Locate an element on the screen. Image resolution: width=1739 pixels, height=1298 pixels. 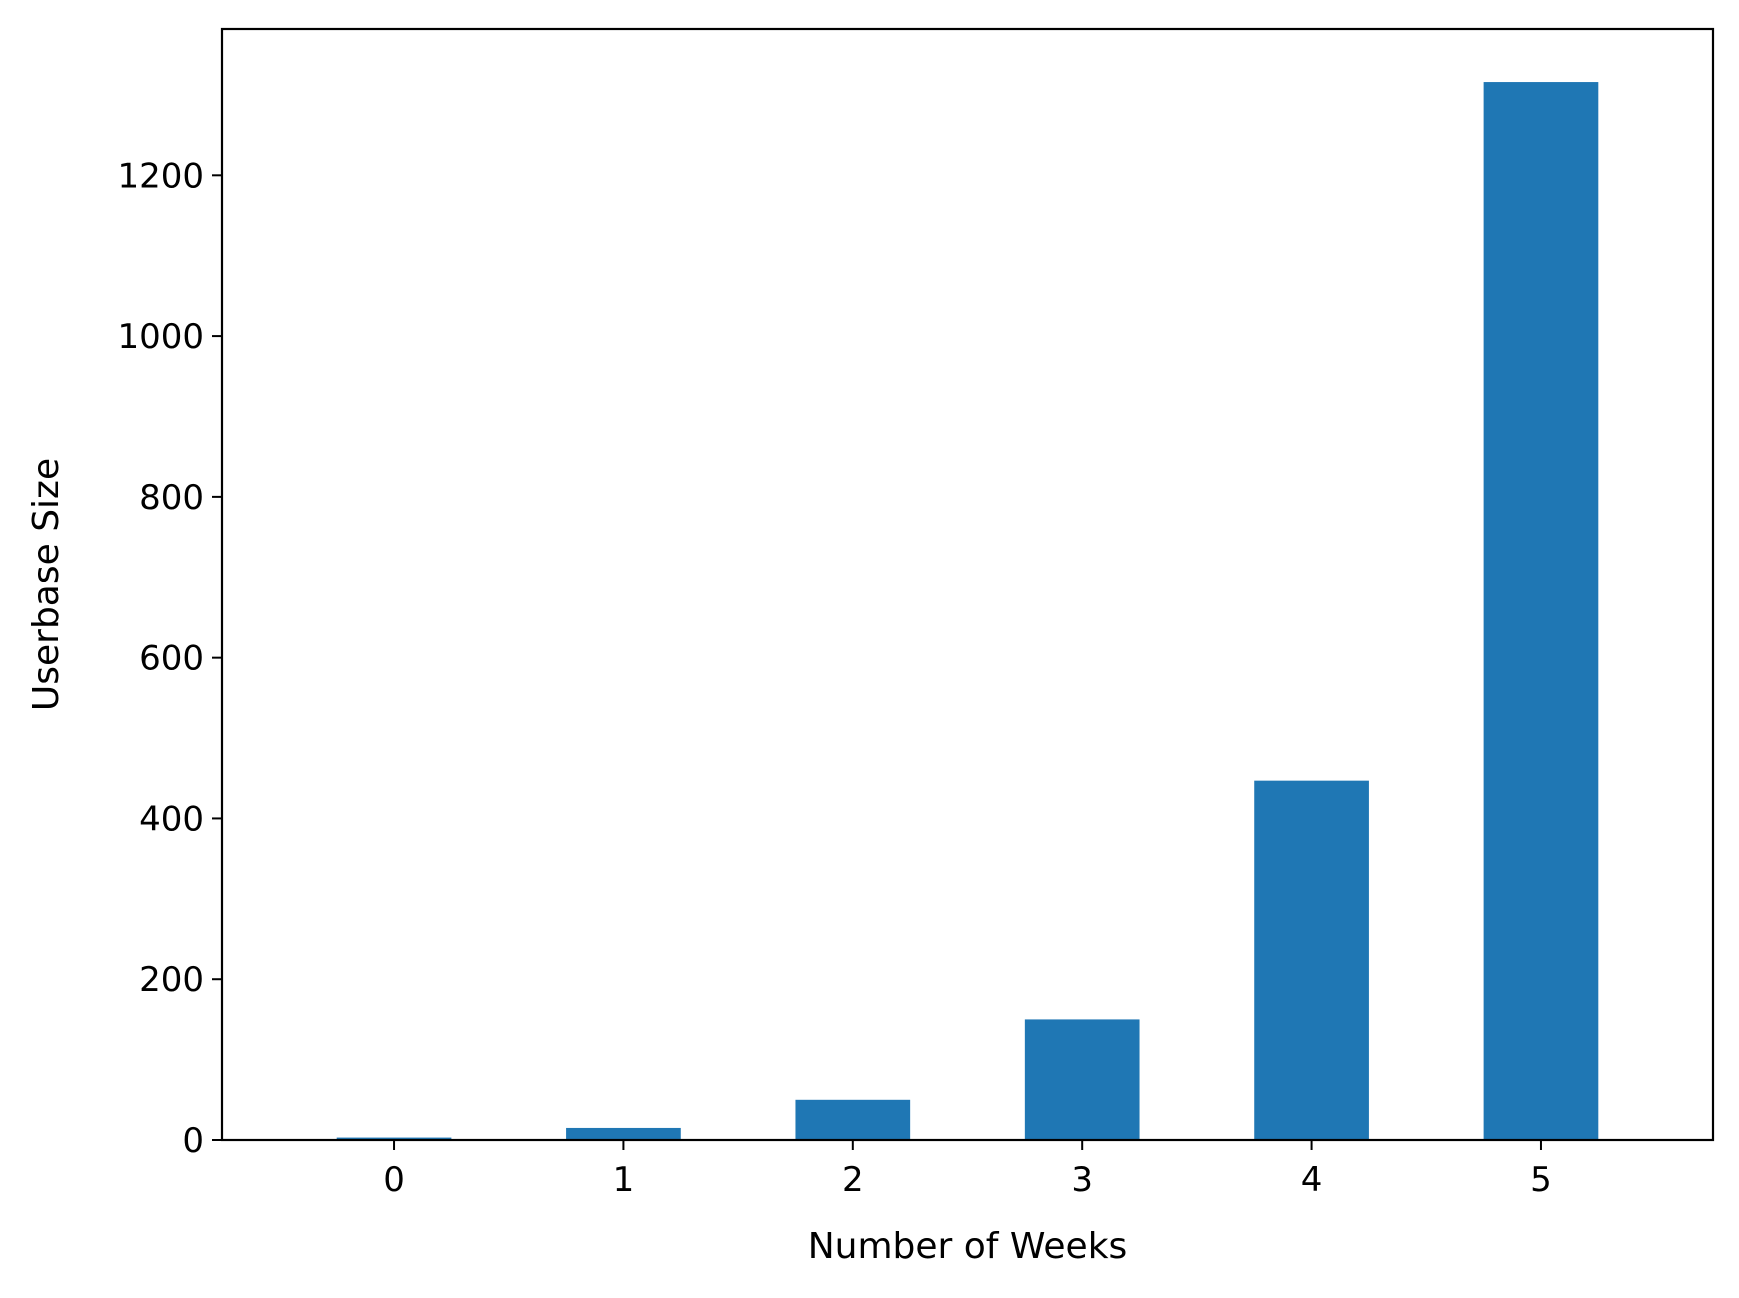
x-axis-ticks: 0 1 2 3 4 5 is located at coordinates (967, 1170).